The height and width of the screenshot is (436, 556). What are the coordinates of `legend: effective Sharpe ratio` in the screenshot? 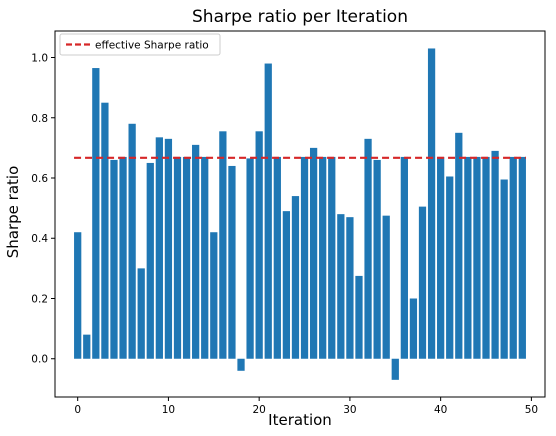 It's located at (140, 44).